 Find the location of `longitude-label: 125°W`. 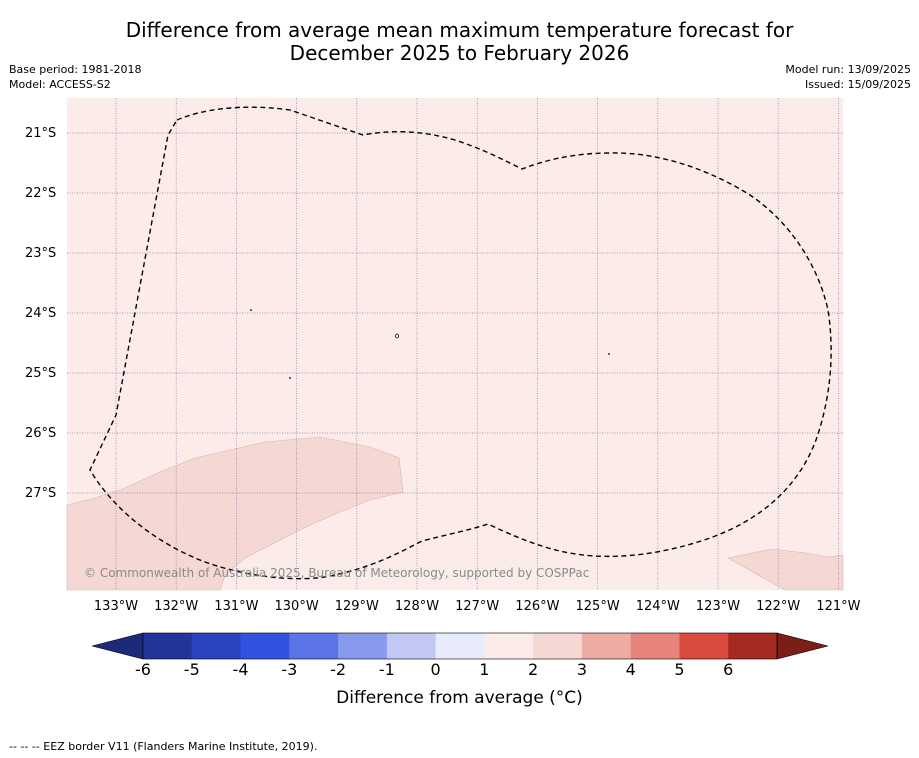

longitude-label: 125°W is located at coordinates (597, 606).